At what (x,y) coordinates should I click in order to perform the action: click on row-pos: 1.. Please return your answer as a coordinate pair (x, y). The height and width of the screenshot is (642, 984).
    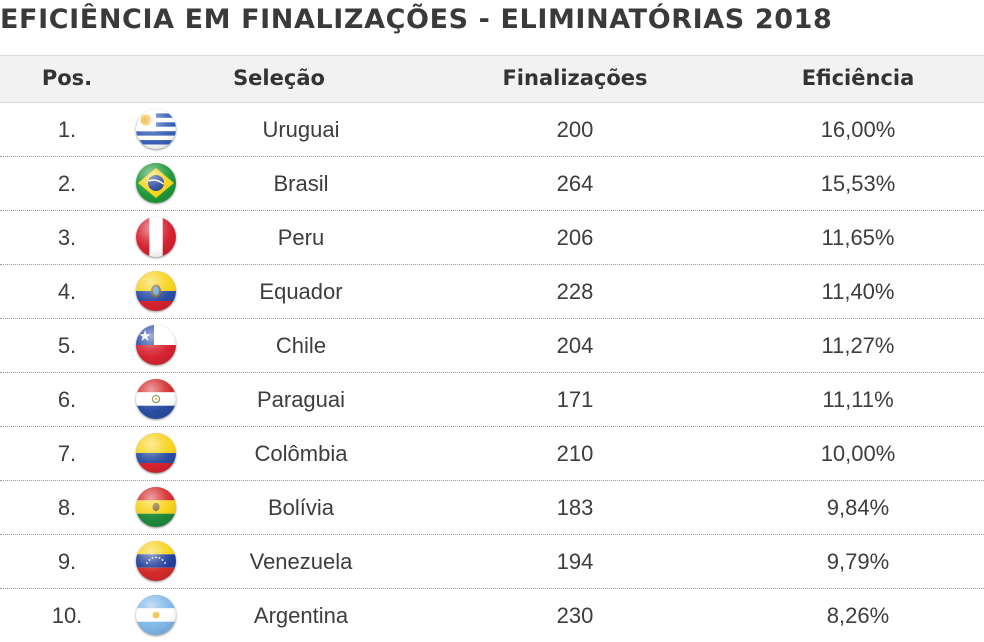
    Looking at the image, I should click on (67, 129).